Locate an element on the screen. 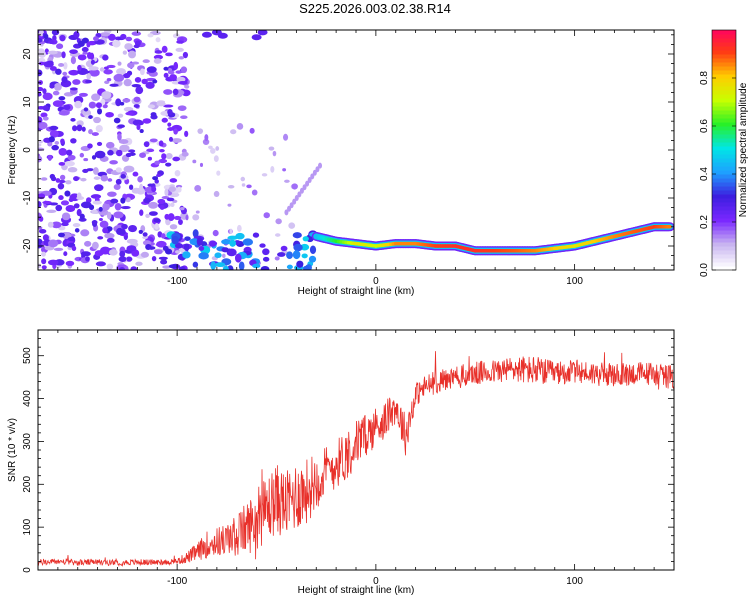 This screenshot has height=600, width=750. top-x-tick-label: -100 is located at coordinates (177, 281).